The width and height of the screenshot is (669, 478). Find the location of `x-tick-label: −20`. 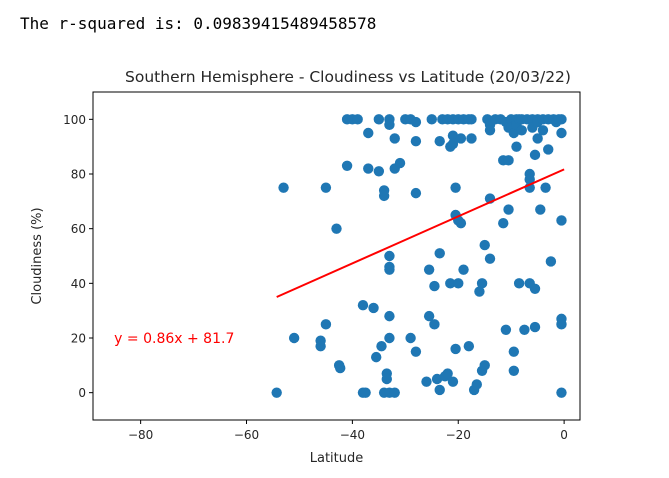

x-tick-label: −20 is located at coordinates (458, 435).